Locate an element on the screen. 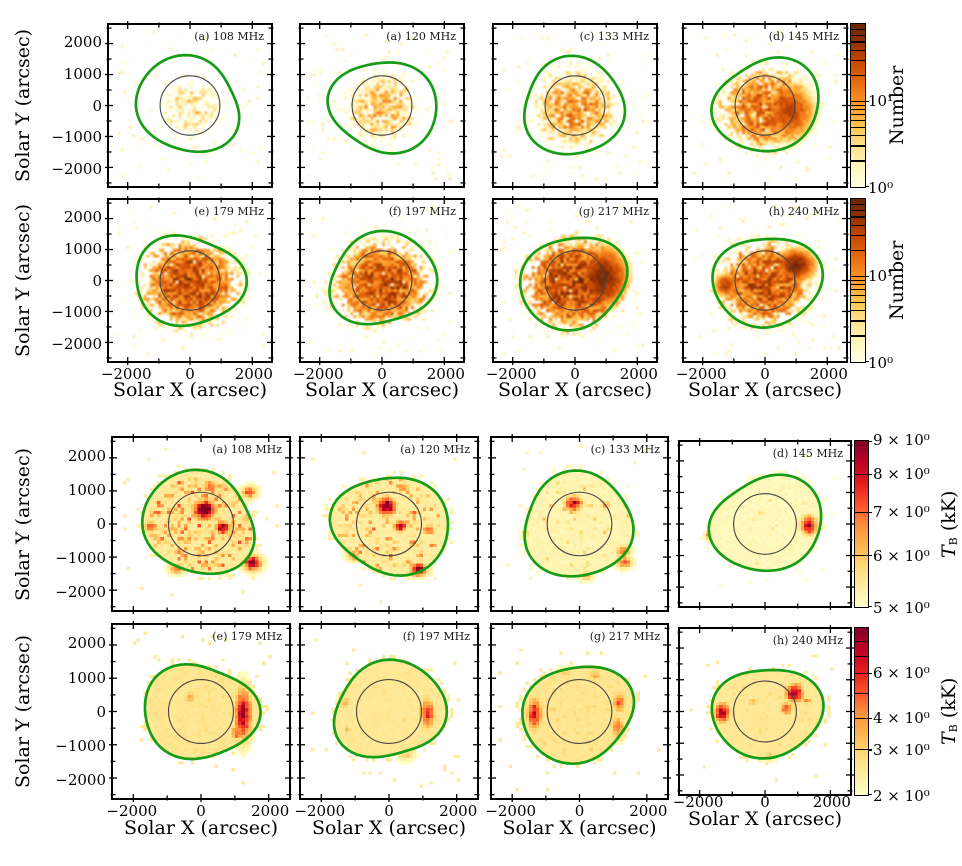 The image size is (962, 866). panel-240mhz-source-count: (h) 240 MHz is located at coordinates (765, 280).